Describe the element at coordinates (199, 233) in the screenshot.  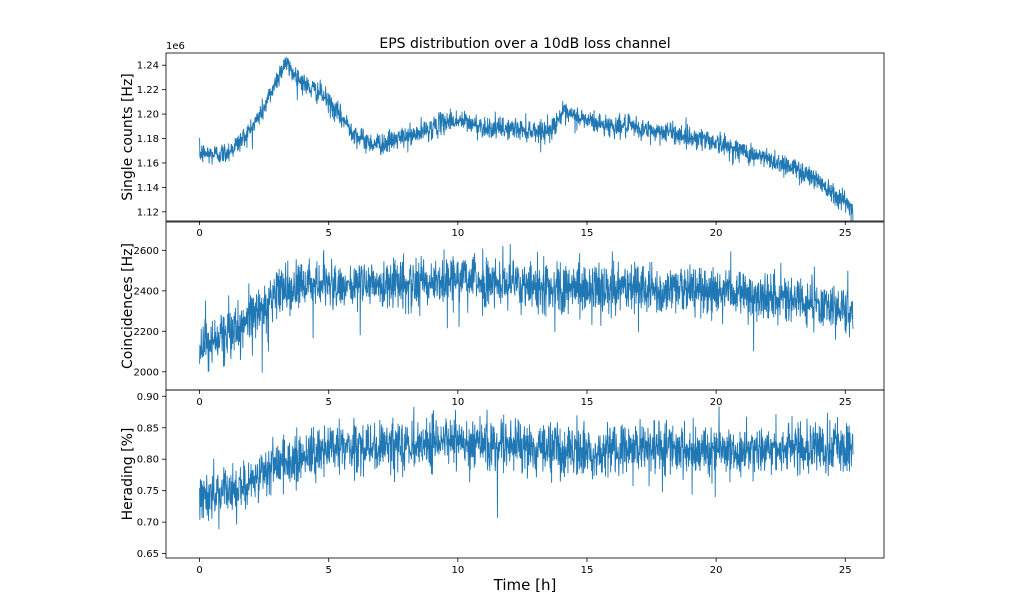
I see `x-tick-label-single-counts: 0` at that location.